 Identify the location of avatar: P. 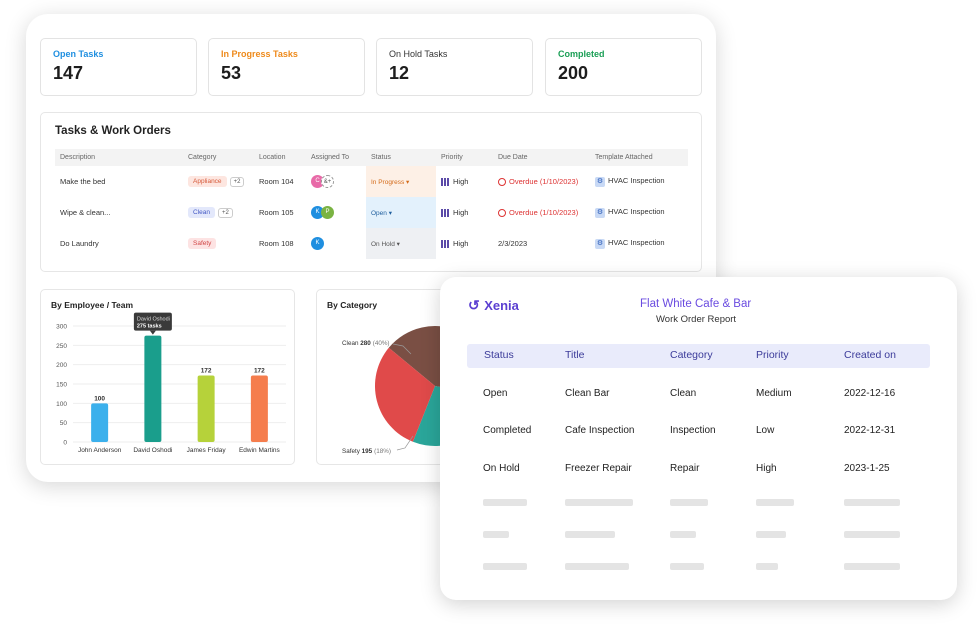
(327, 212).